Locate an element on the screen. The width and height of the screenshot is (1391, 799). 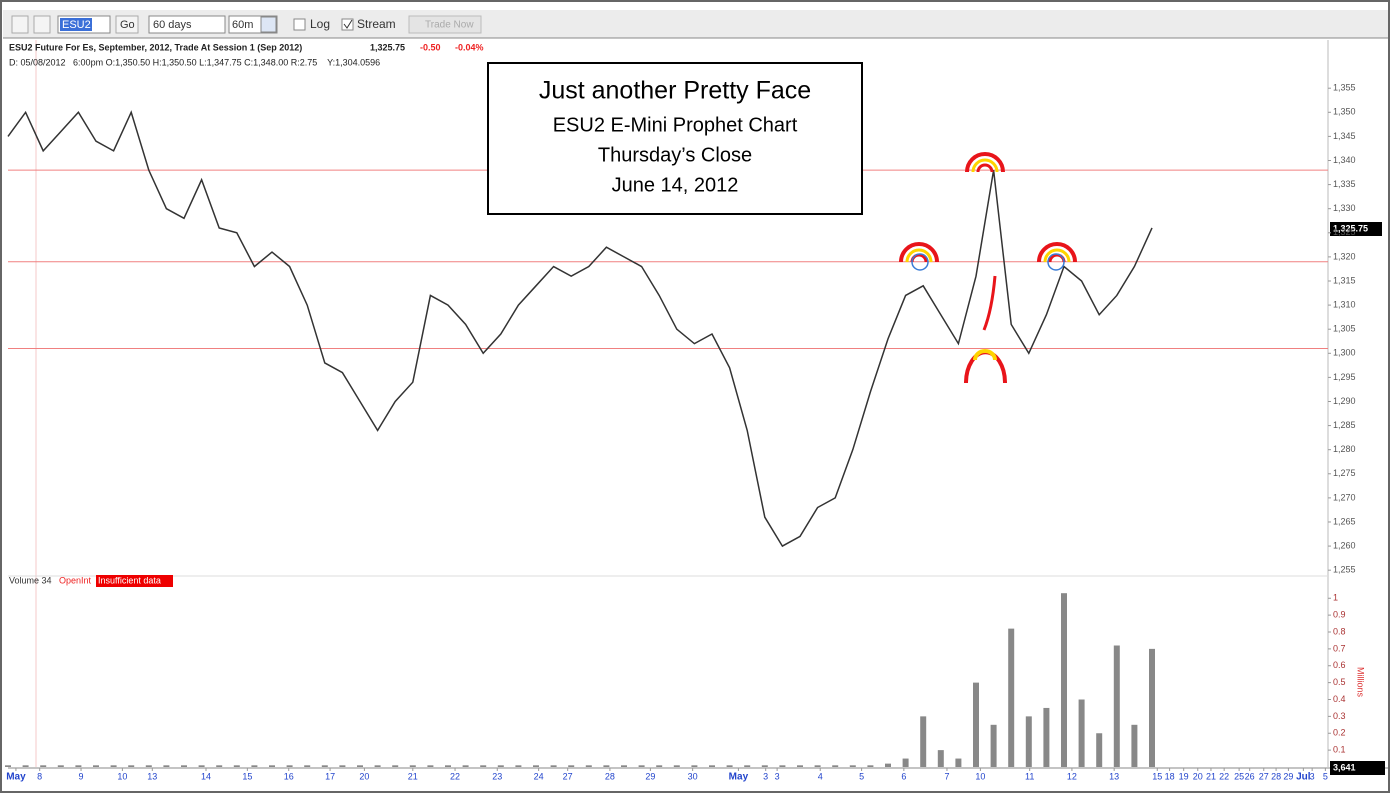
y-tick-label: 1,305 is located at coordinates (1344, 329).